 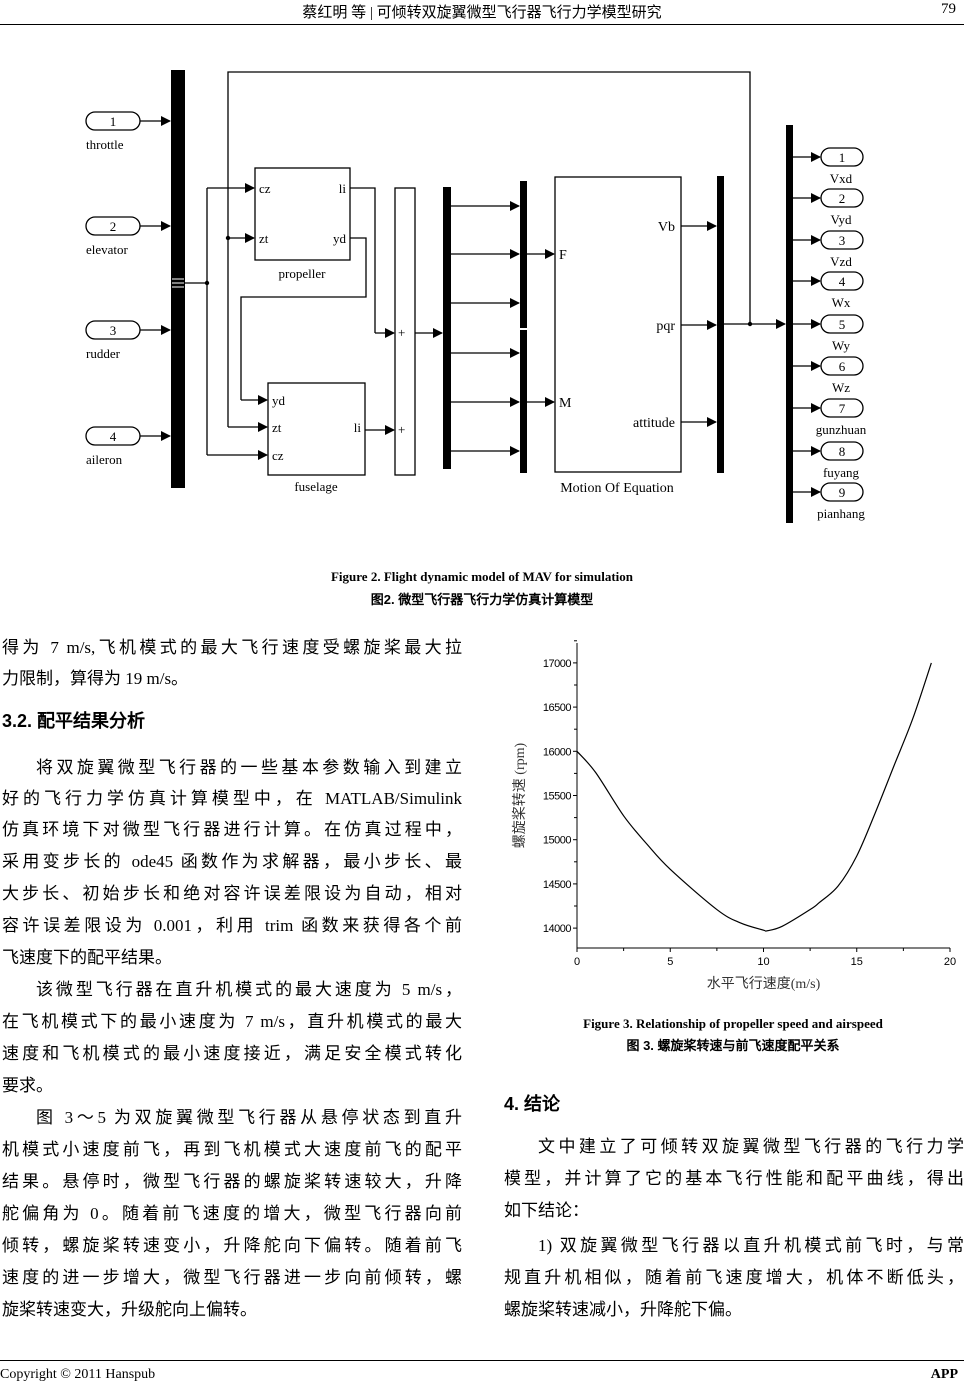 I want to click on outport-Wz: 6 Wz, so click(x=842, y=375).